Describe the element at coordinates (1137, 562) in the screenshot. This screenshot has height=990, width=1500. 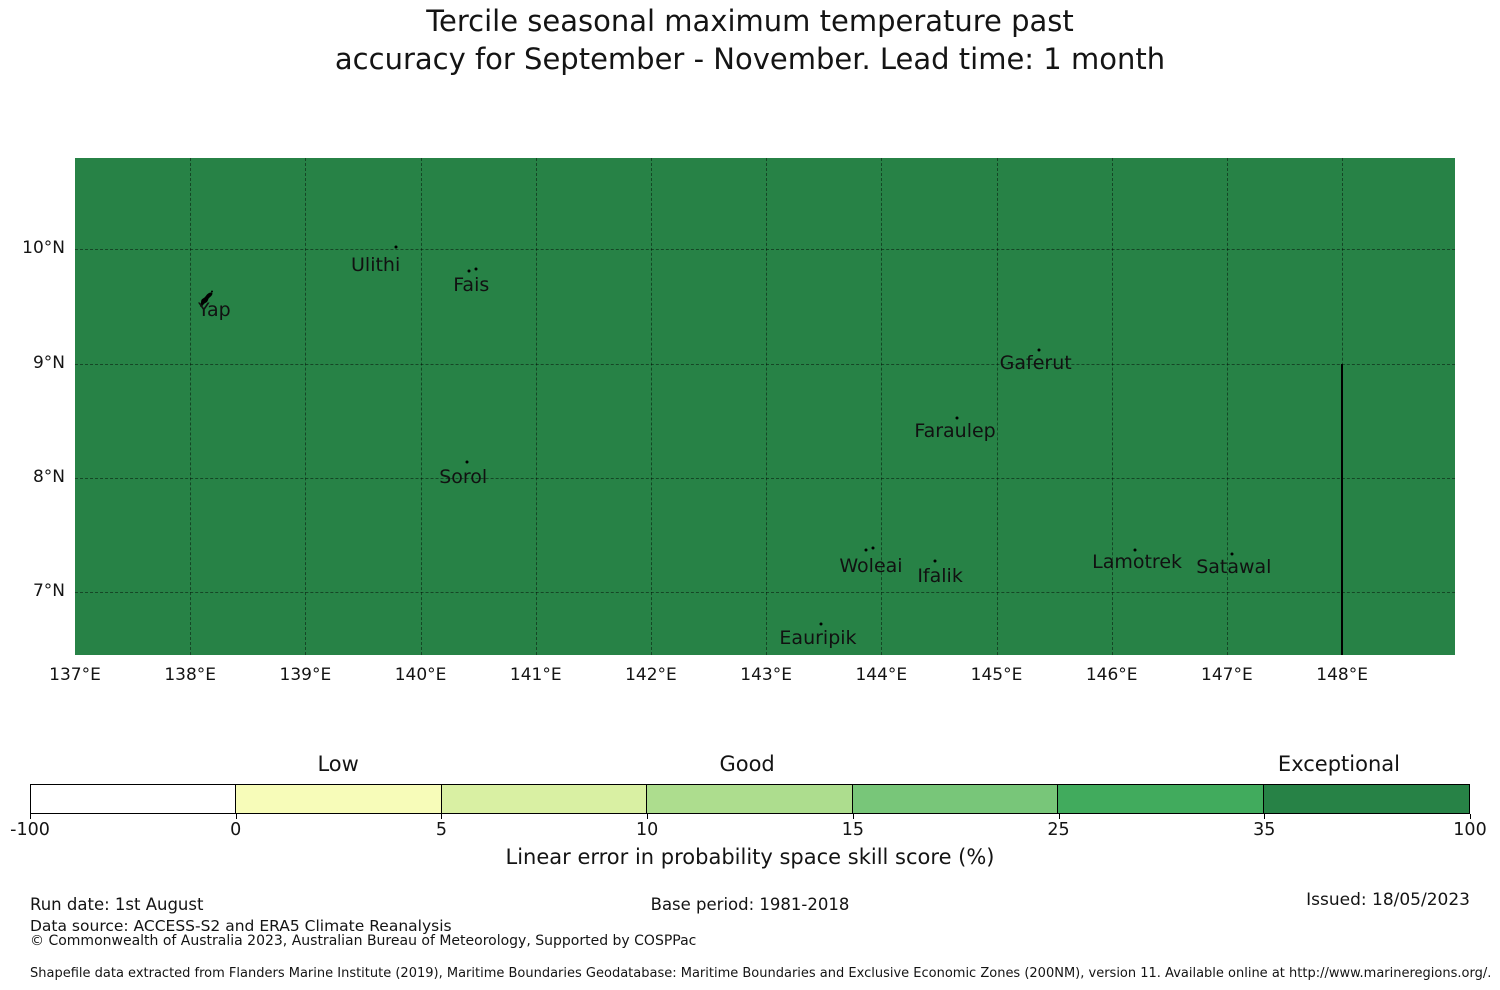
I see `island-label: Lamotrek` at that location.